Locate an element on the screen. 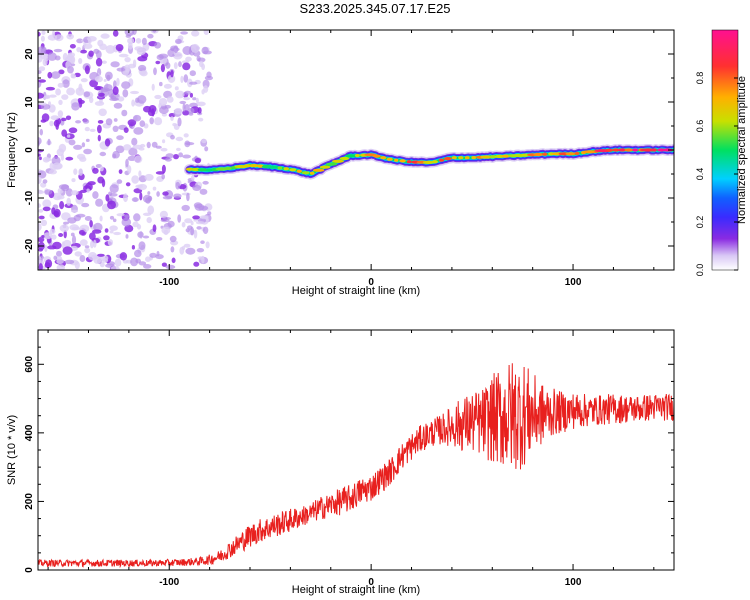 The height and width of the screenshot is (600, 750). y-tick-label: -10 is located at coordinates (29, 197).